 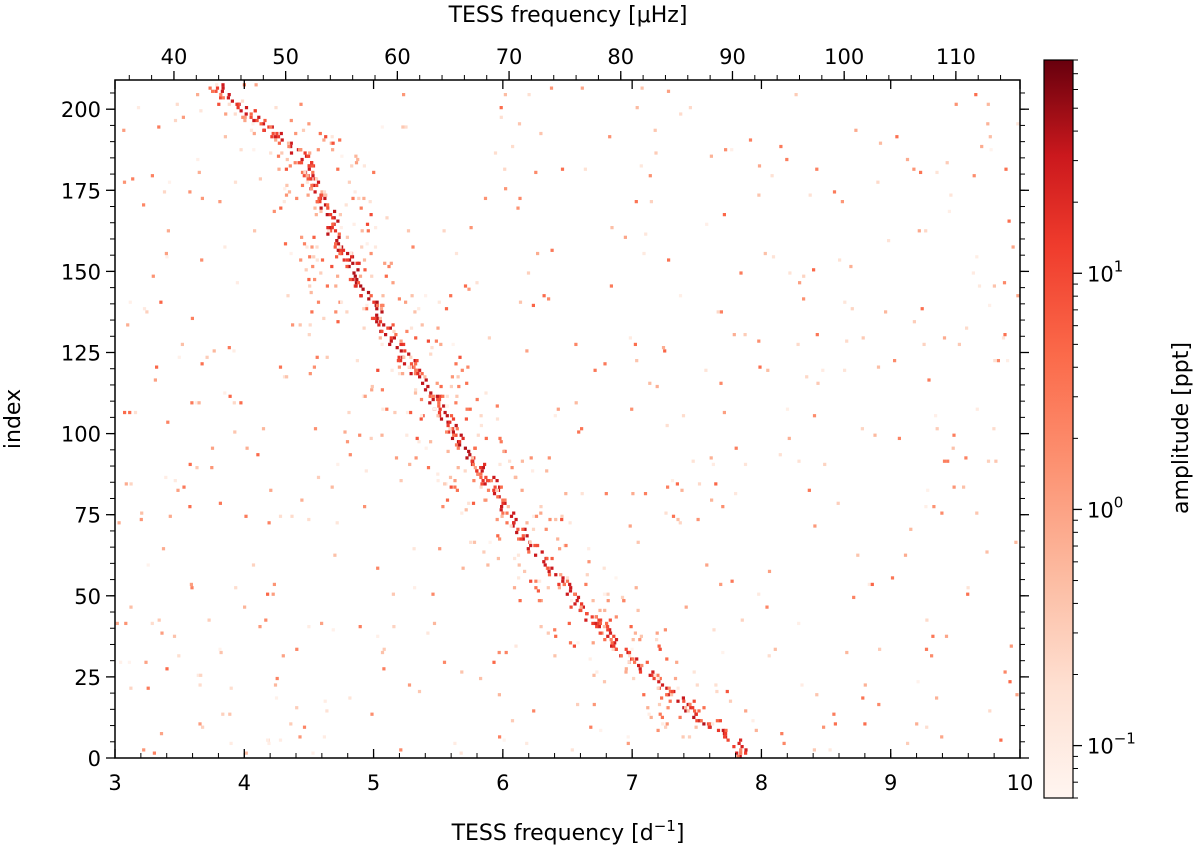 I want to click on x-top-tick-label: 70, so click(x=509, y=57).